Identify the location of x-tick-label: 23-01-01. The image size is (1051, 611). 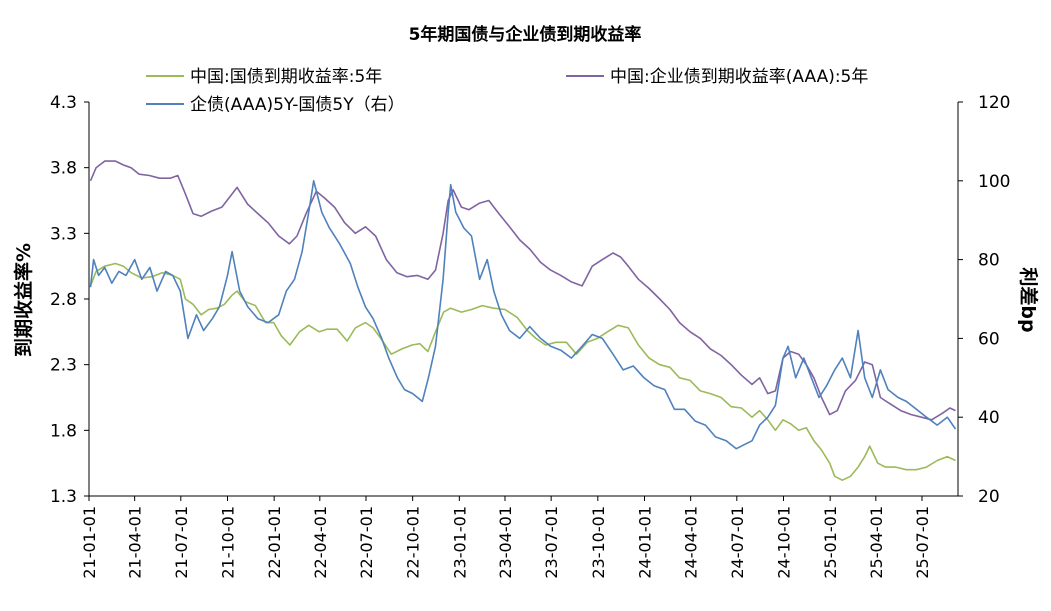
(459, 542).